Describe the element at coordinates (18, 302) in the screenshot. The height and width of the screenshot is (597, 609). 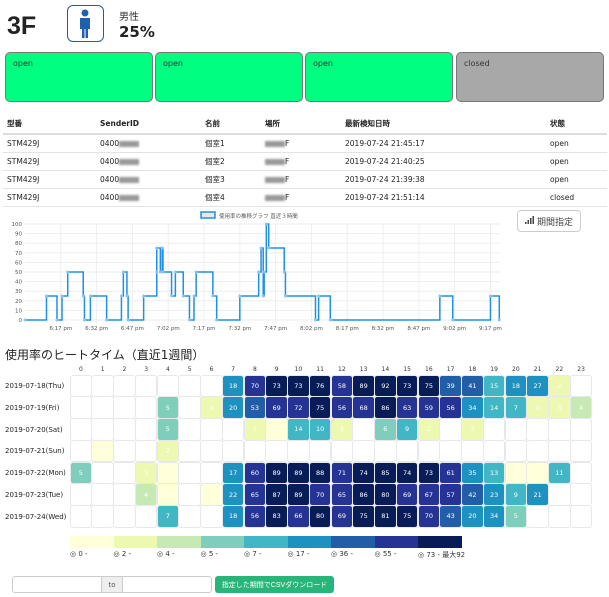
I see `y-tick-label: 20` at that location.